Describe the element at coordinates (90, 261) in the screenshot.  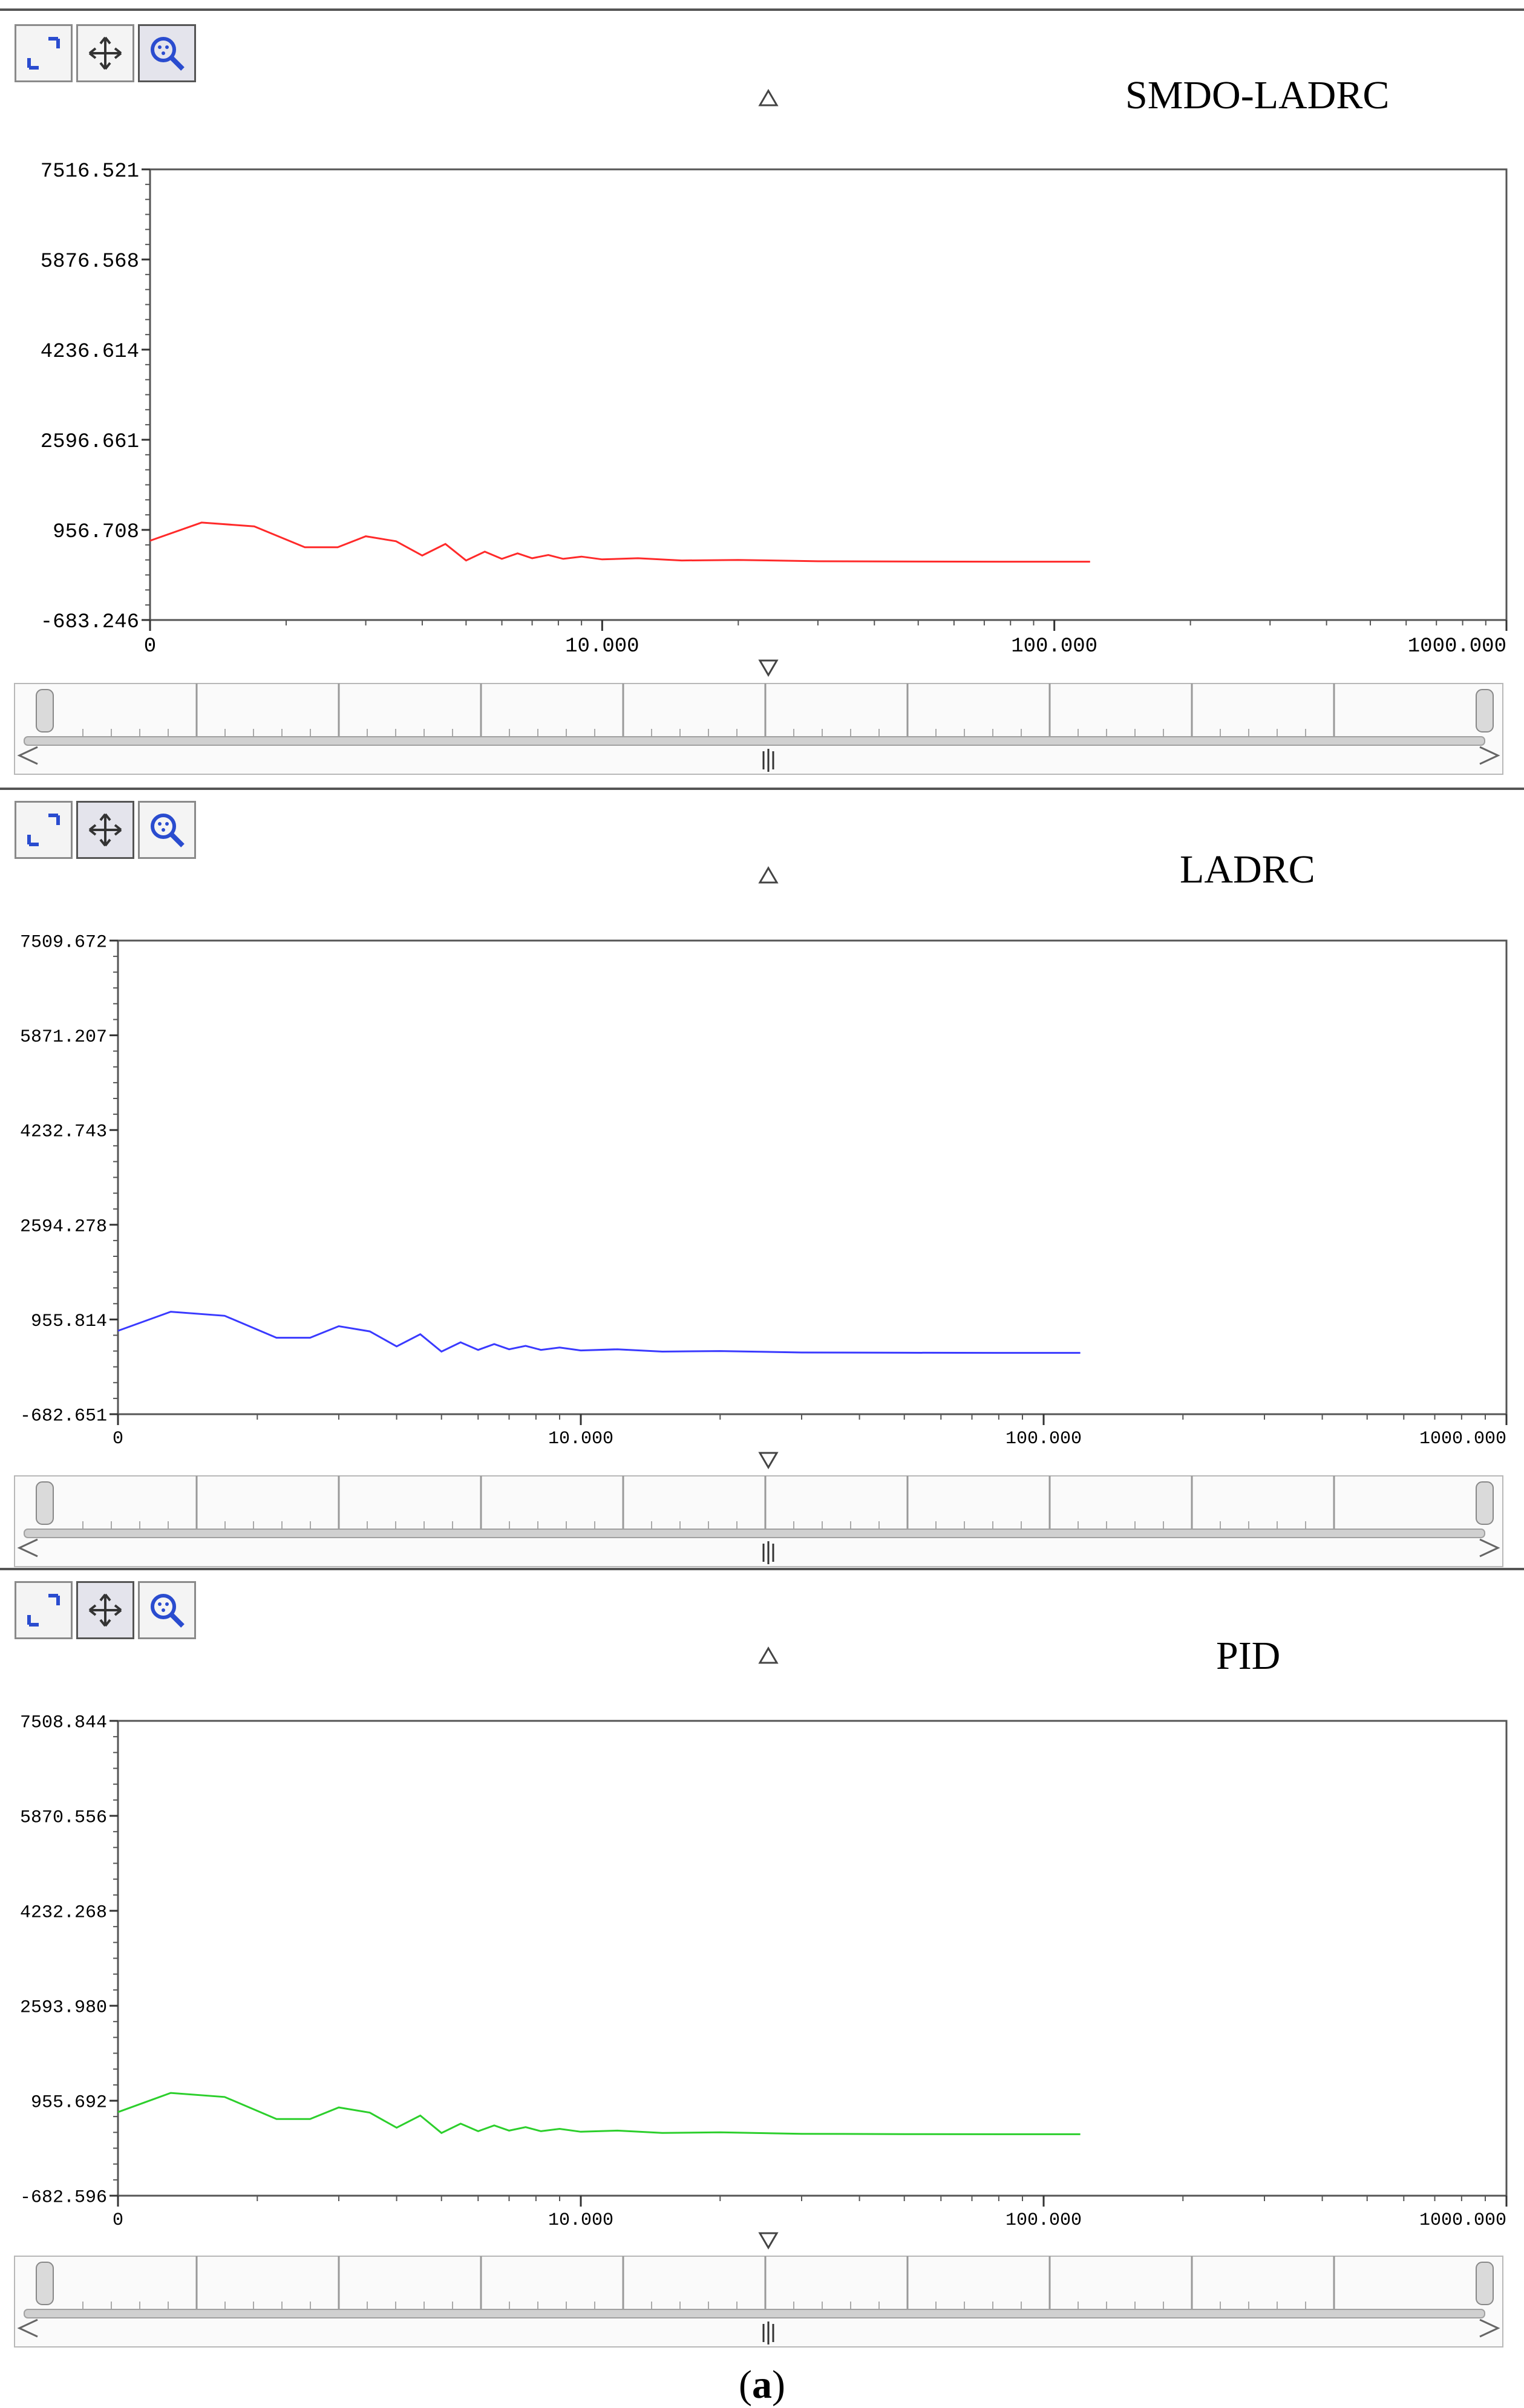
I see `y-tick-label: 5876.568` at that location.